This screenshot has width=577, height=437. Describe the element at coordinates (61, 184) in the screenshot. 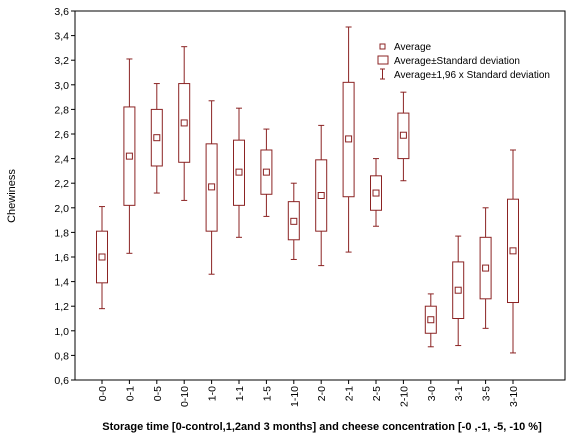

I see `y-tick-label: 2,2` at that location.